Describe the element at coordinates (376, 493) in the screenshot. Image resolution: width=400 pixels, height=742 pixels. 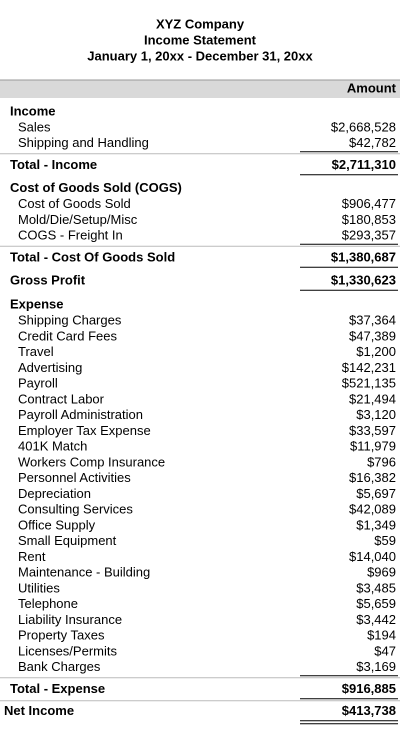
I see `line-item-amount: $5,697` at that location.